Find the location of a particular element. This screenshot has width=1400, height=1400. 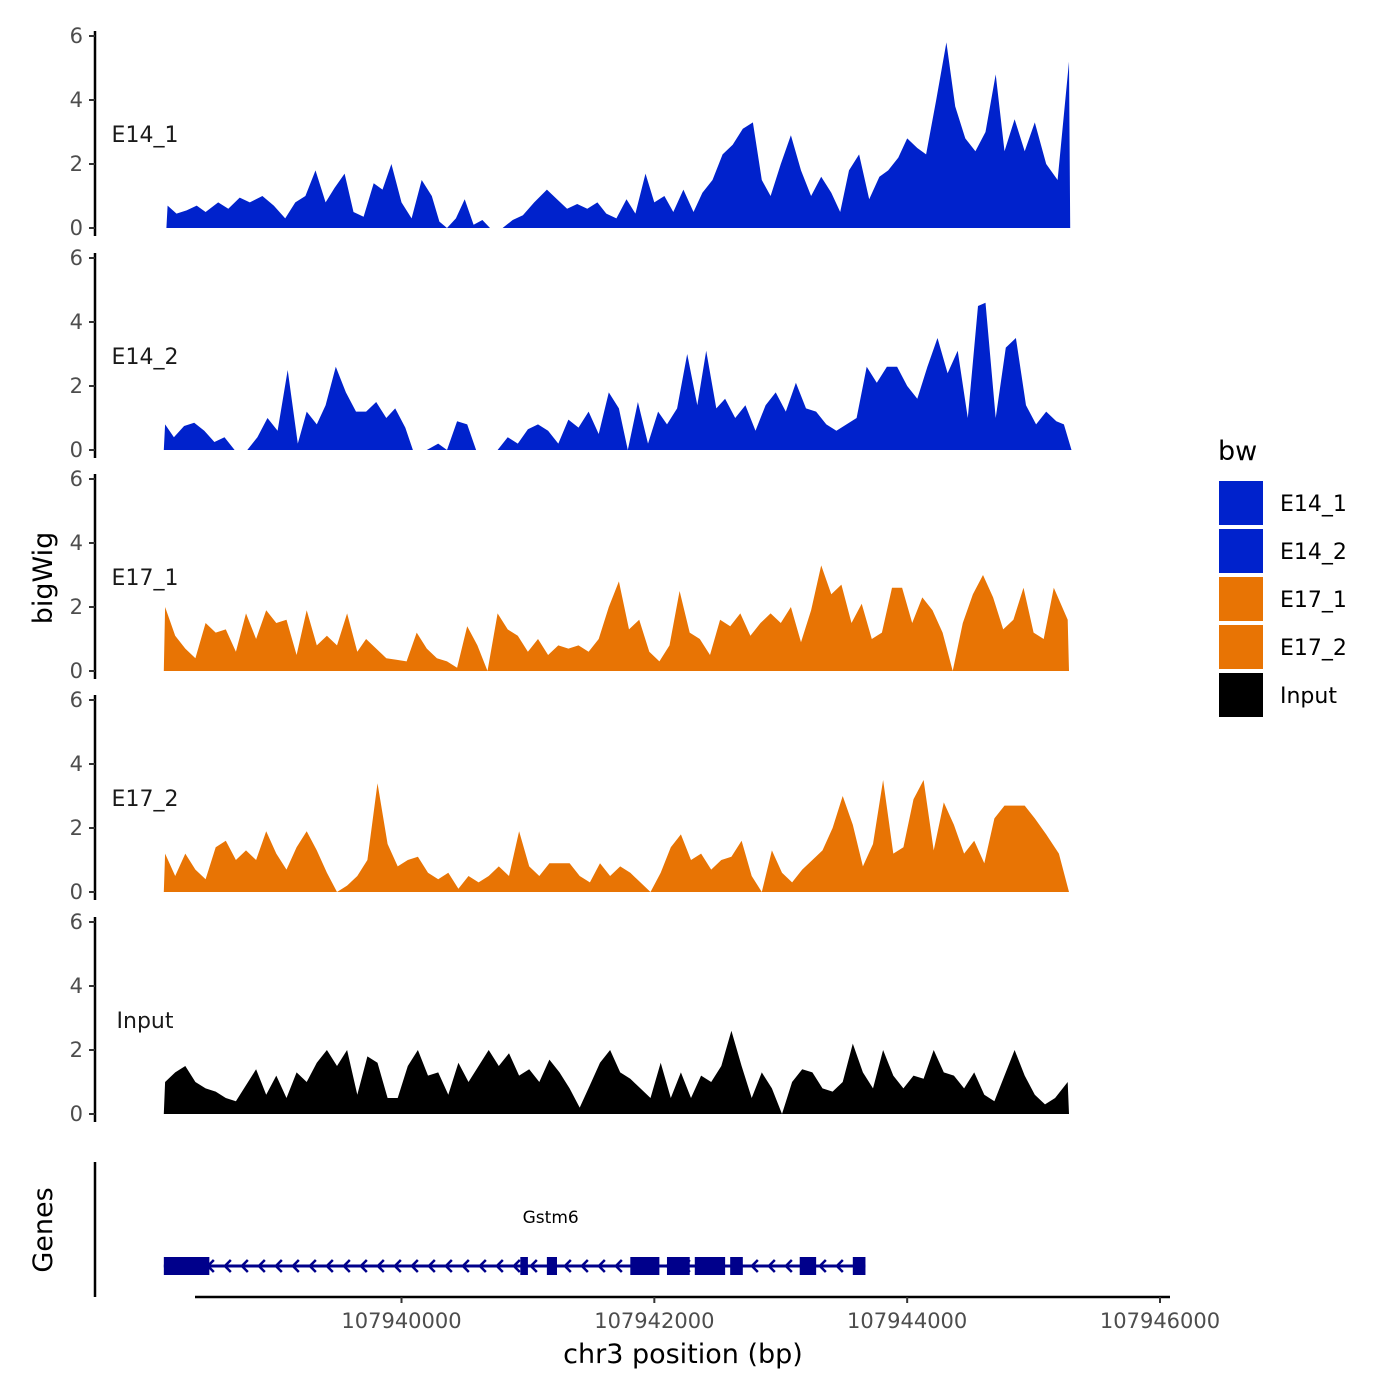

genes-layer: Gstm6 is located at coordinates (479, 1229).